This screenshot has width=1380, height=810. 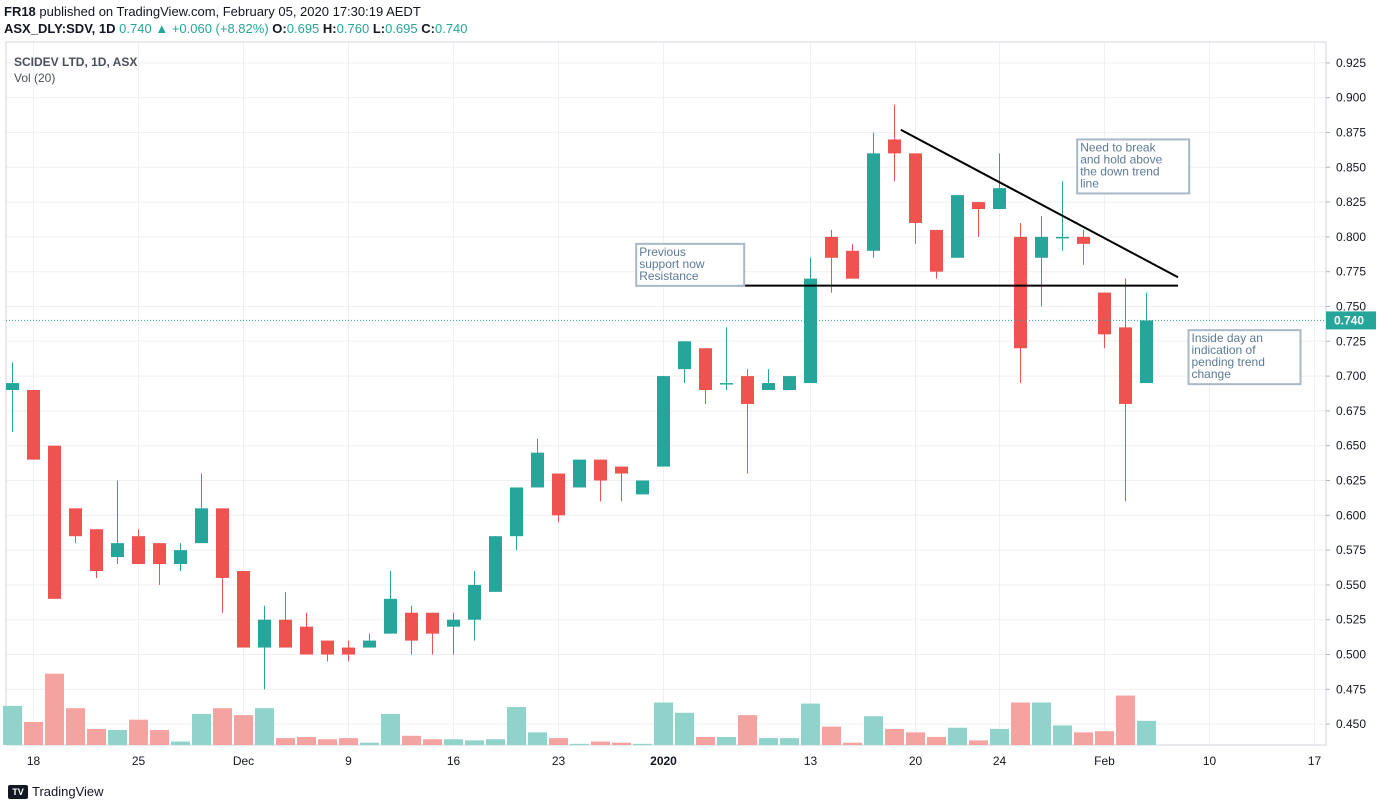 I want to click on last-price-text: 0.740, so click(x=135, y=28).